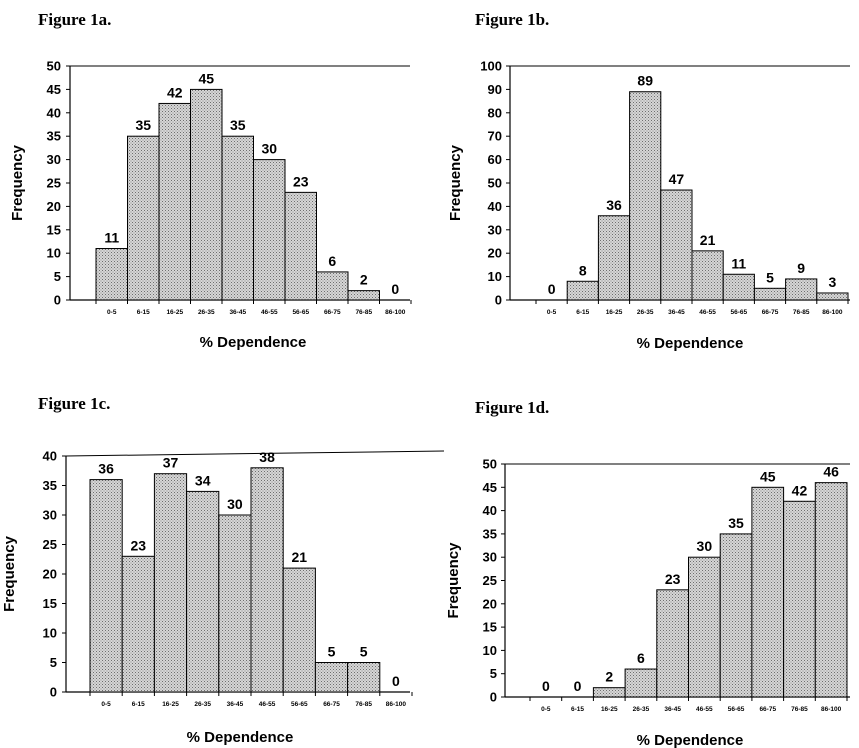 This screenshot has height=748, width=859. Describe the element at coordinates (267, 457) in the screenshot. I see `data-label: 38` at that location.